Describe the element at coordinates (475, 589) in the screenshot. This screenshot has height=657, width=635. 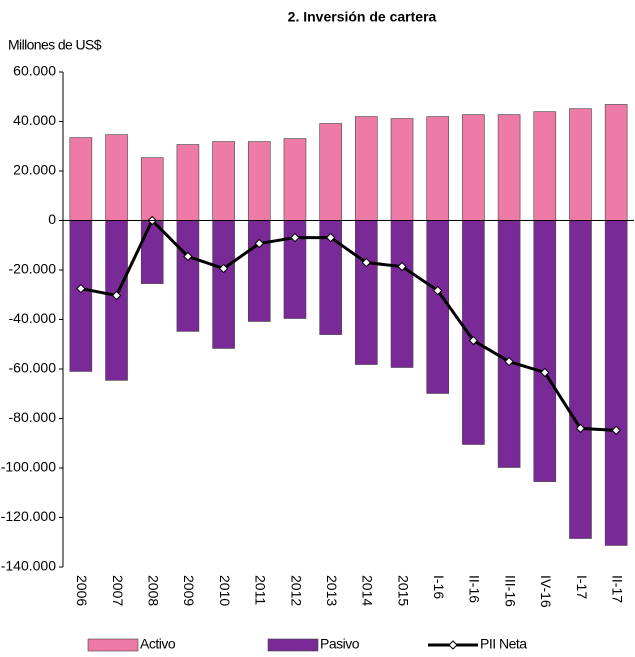
I see `x-tick-label: II-16` at that location.